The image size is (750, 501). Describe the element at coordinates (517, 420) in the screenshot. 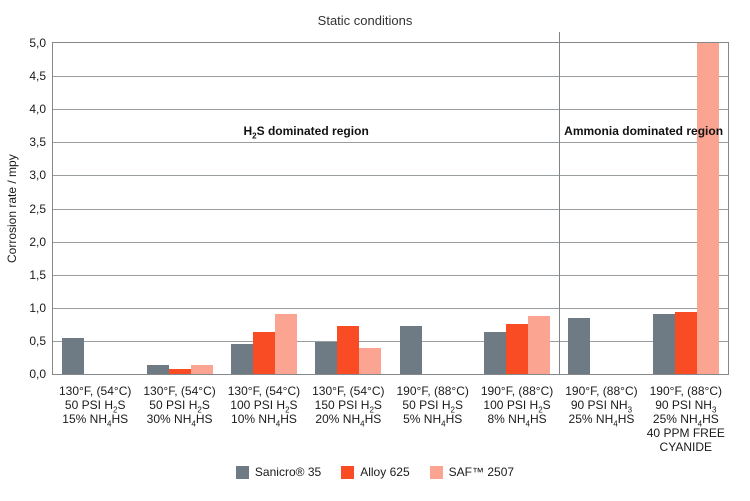

I see `x-category-label-line: 8% NH4HS` at that location.